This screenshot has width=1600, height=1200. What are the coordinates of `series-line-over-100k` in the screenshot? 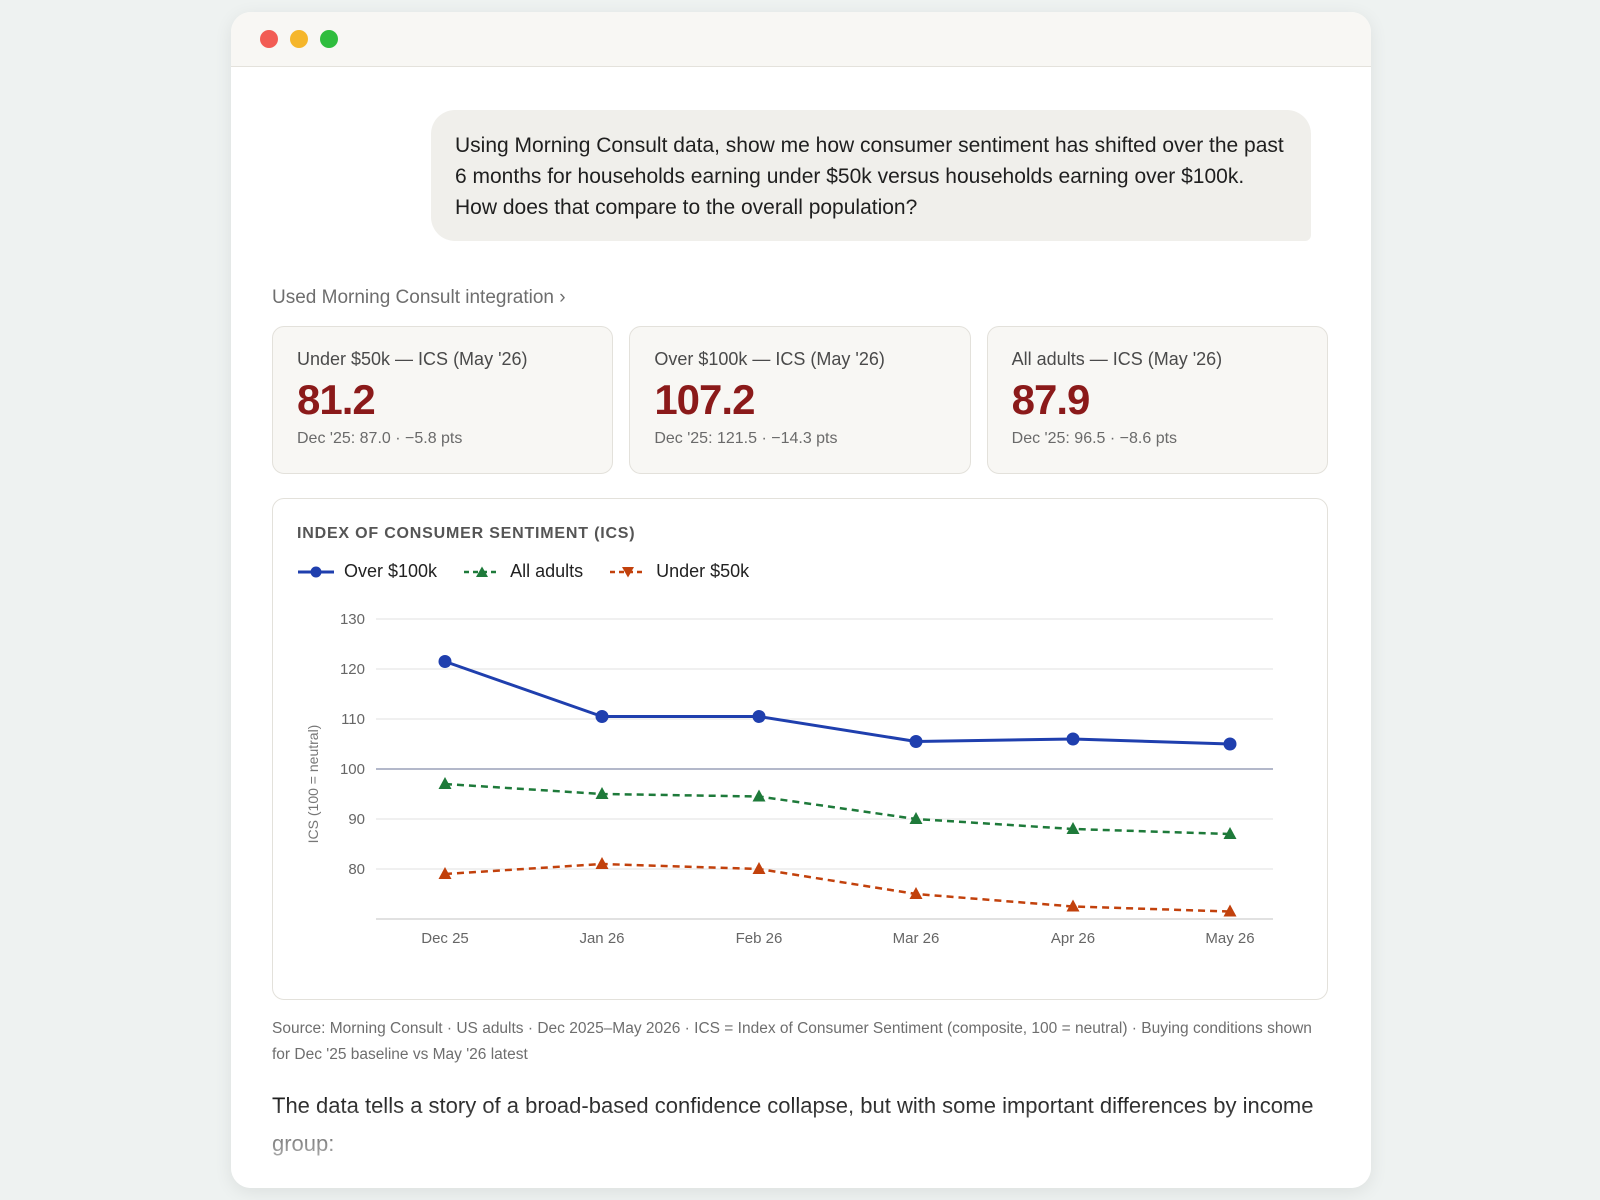 It's located at (837, 703).